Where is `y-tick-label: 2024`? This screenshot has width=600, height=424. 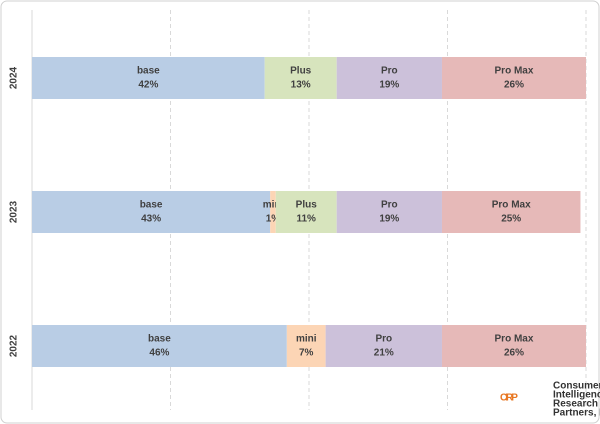
y-tick-label: 2024 is located at coordinates (14, 77).